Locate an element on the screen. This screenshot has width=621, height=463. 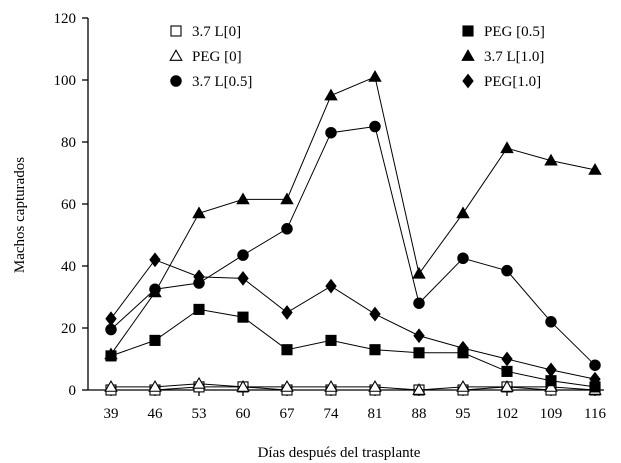
legend-entry: 3.7 L[0] is located at coordinates (205, 32).